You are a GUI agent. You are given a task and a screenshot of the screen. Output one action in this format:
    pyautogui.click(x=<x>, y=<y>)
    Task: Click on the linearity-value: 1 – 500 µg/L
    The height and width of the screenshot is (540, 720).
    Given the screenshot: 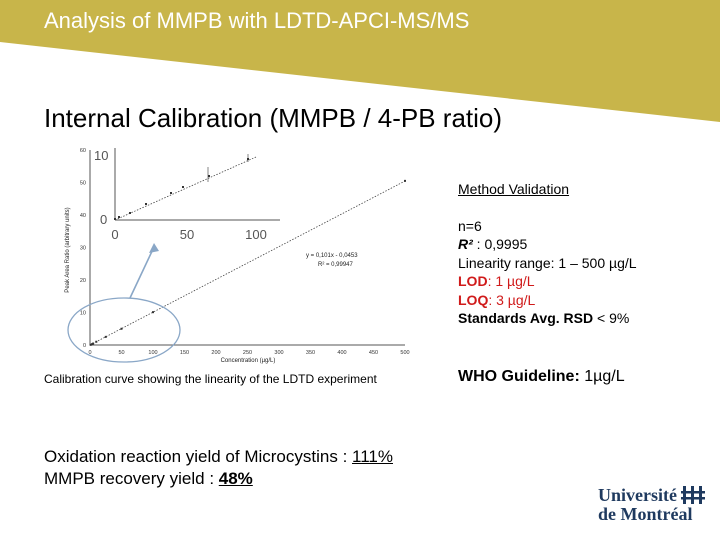 What is the action you would take?
    pyautogui.click(x=595, y=262)
    